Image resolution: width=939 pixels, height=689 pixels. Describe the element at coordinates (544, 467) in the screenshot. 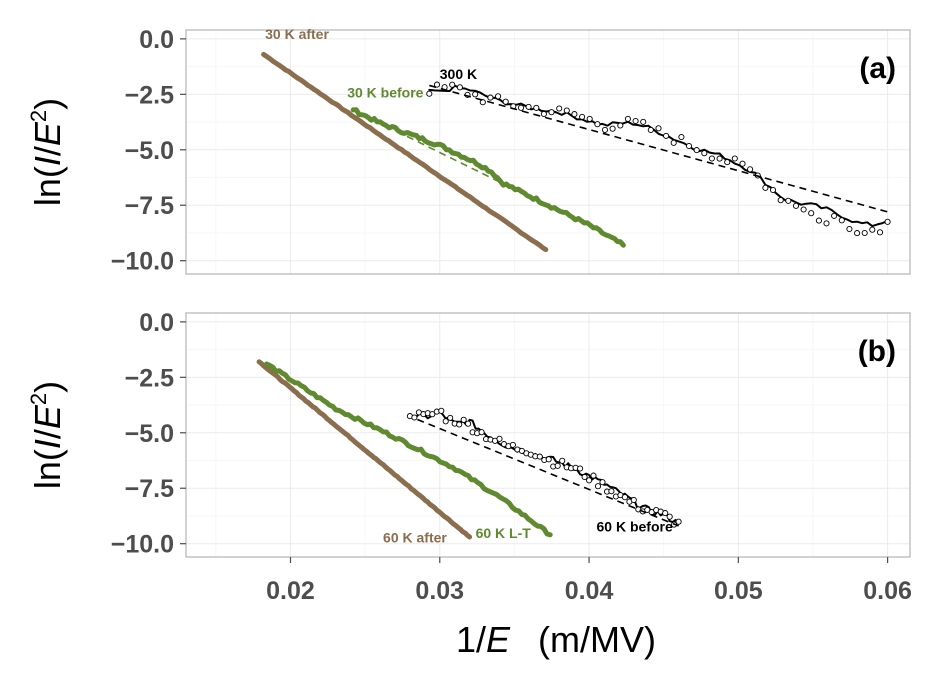

I see `series-60-k-before-points` at that location.